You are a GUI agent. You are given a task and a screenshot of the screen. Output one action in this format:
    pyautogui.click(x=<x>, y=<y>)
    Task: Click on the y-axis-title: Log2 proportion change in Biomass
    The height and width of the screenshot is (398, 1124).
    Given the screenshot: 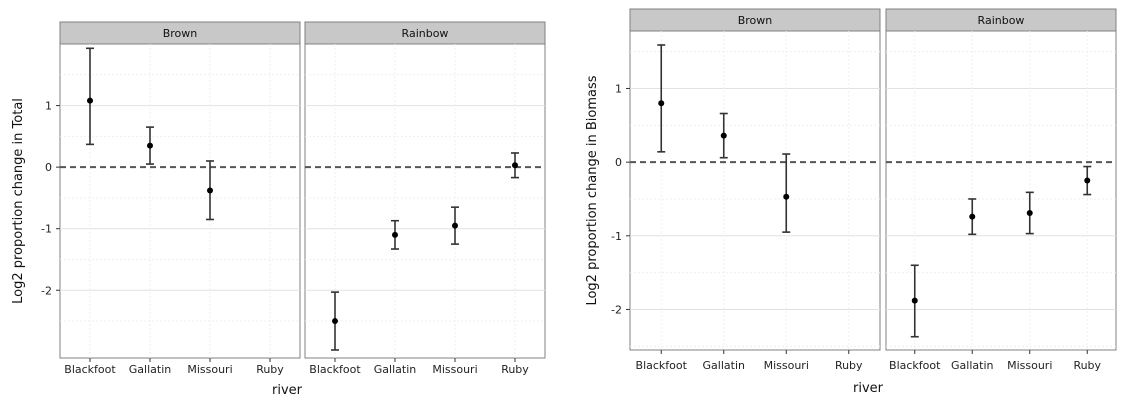 What is the action you would take?
    pyautogui.click(x=592, y=190)
    